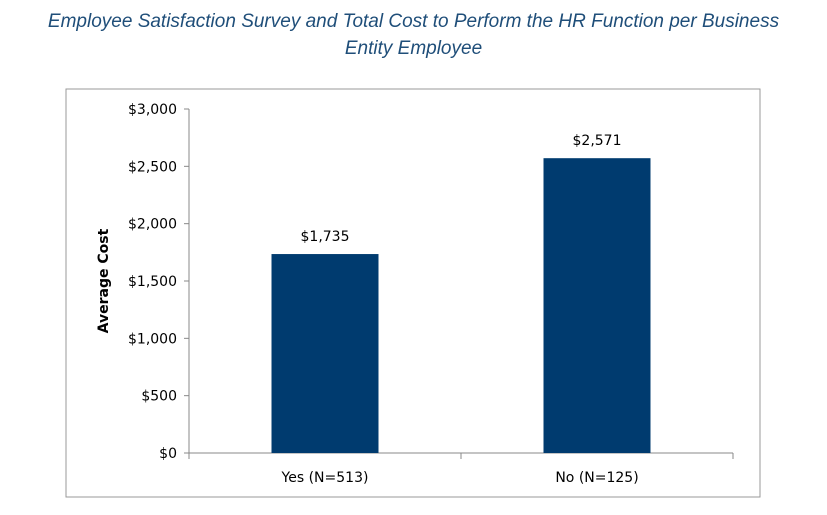 The width and height of the screenshot is (827, 515). I want to click on bar-data-label: $1,735, so click(325, 237).